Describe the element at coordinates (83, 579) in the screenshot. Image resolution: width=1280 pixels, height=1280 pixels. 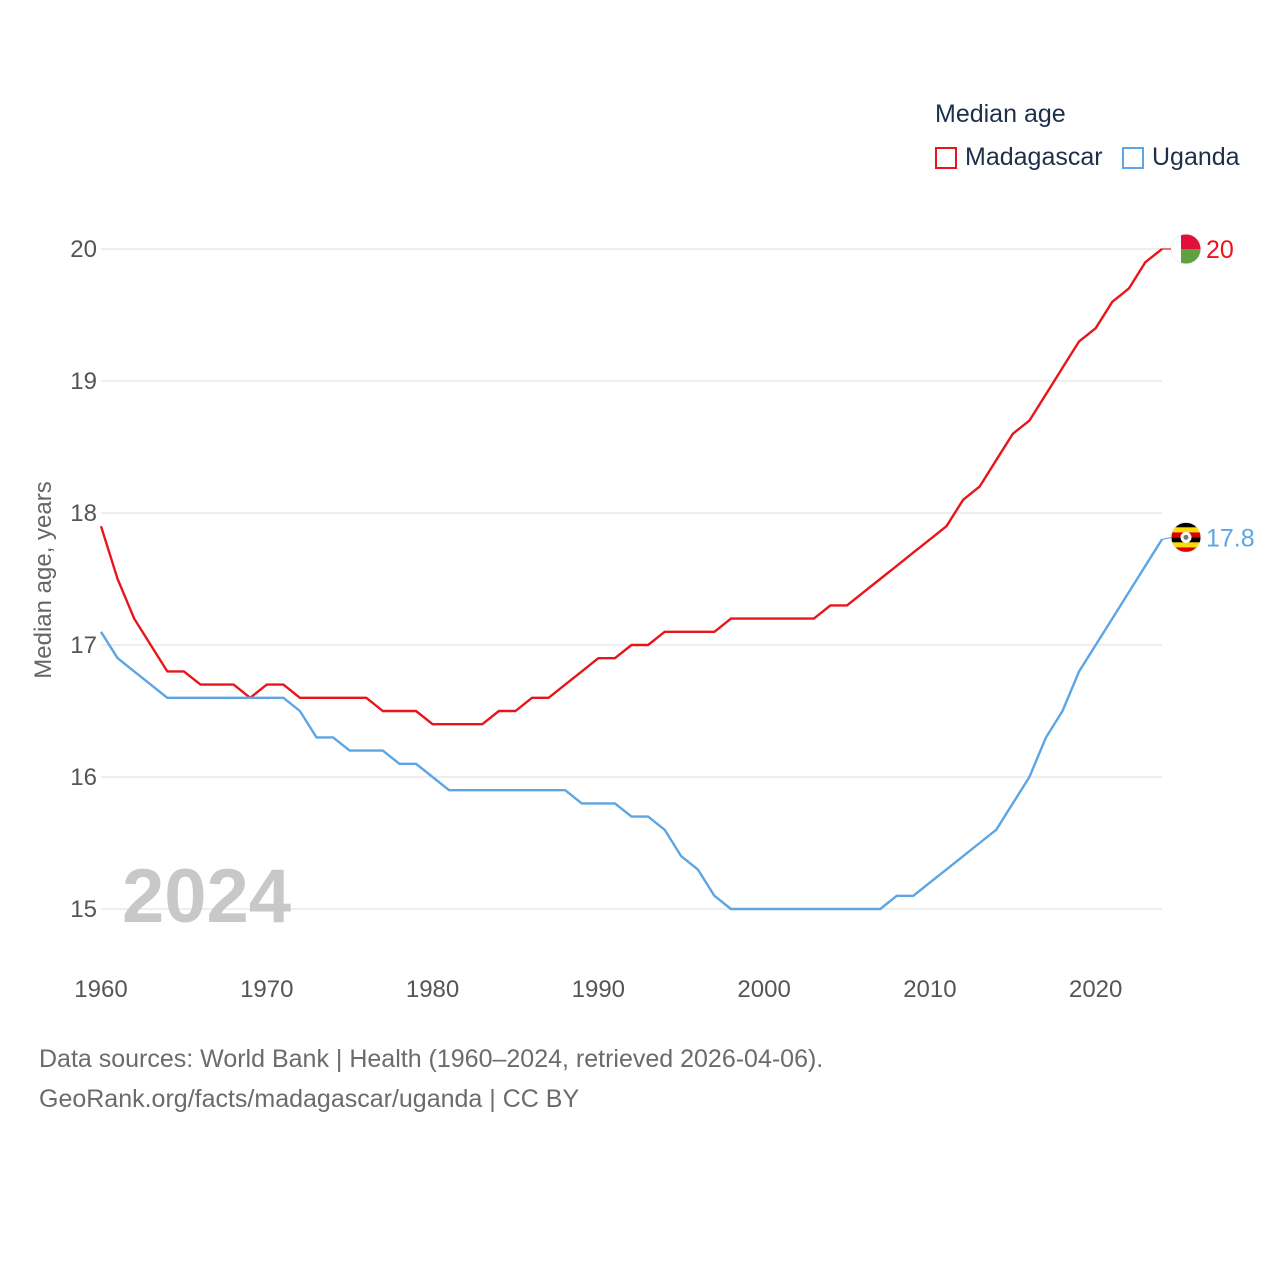
I see `y-axis-ticks: 15 16 17 18 19 20` at that location.